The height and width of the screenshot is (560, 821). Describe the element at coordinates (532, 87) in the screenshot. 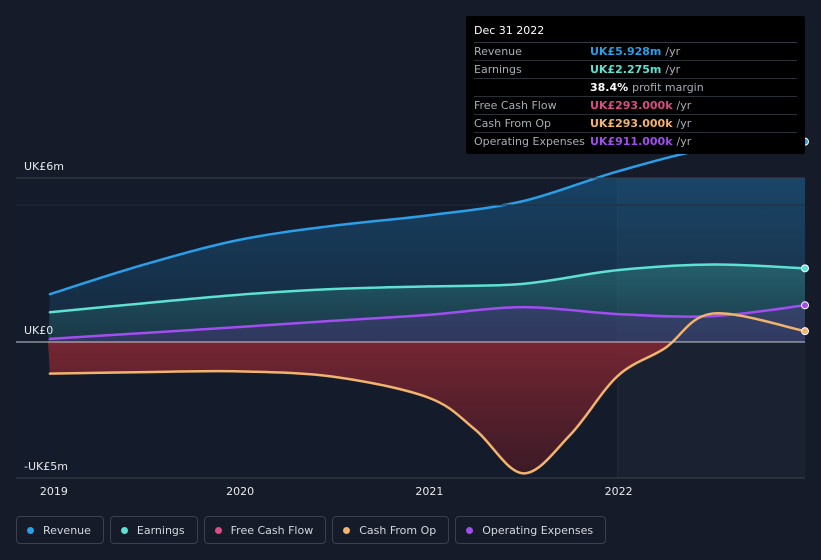

I see `tooltip-row-label` at that location.